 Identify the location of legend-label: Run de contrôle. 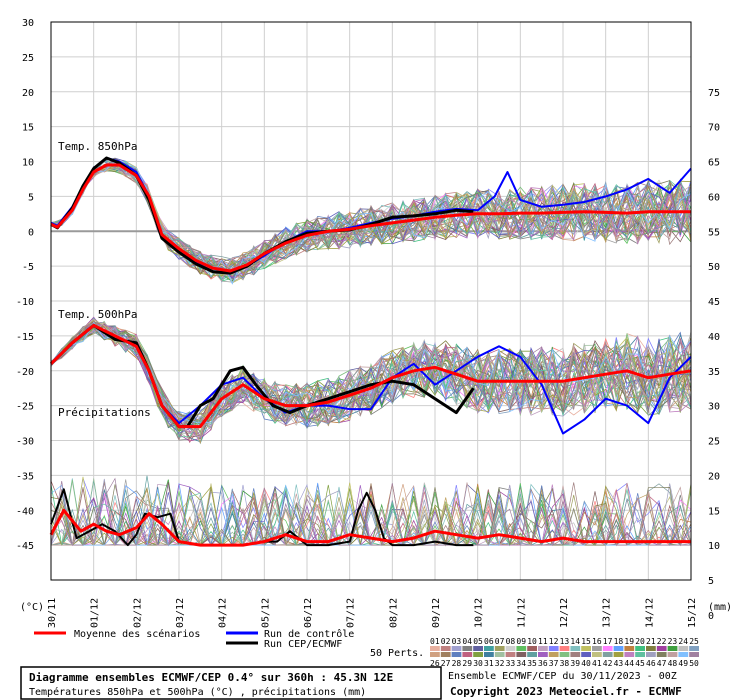
(309, 634).